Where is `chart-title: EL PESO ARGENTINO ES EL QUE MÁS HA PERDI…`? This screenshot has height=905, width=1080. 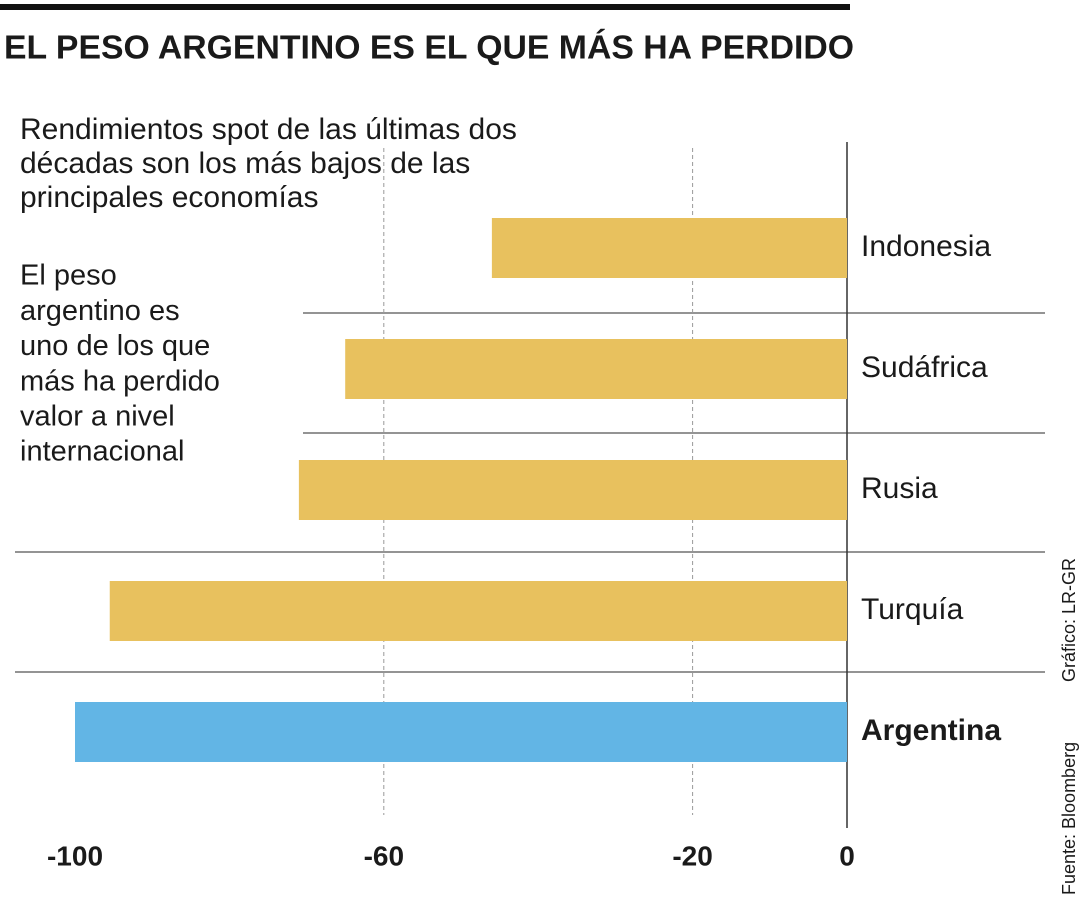
chart-title: EL PESO ARGENTINO ES EL QUE MÁS HA PERDI… is located at coordinates (429, 47).